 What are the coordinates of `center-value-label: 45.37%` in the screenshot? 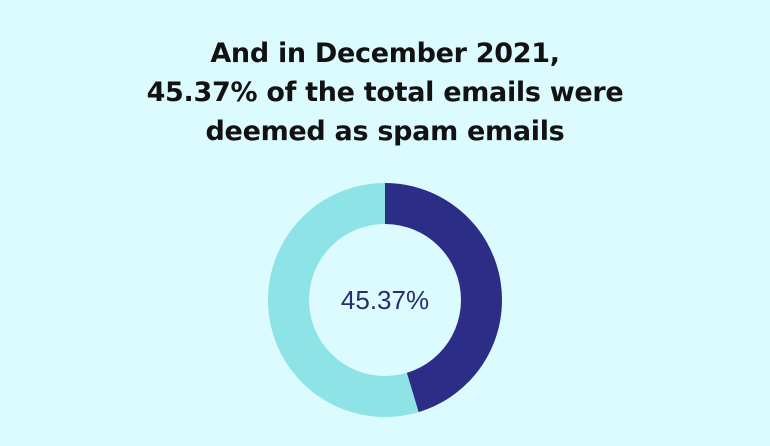 It's located at (385, 300).